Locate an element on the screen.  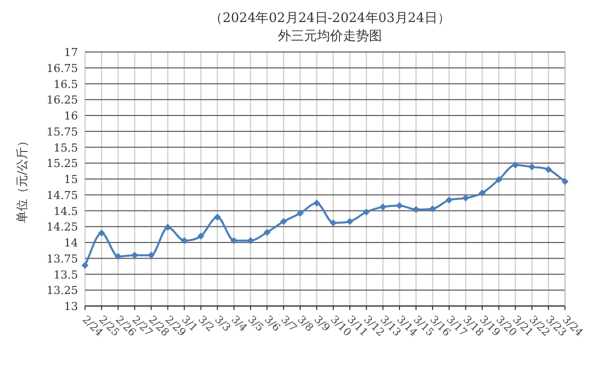
y-tick-label: 14.25 is located at coordinates (62, 227).